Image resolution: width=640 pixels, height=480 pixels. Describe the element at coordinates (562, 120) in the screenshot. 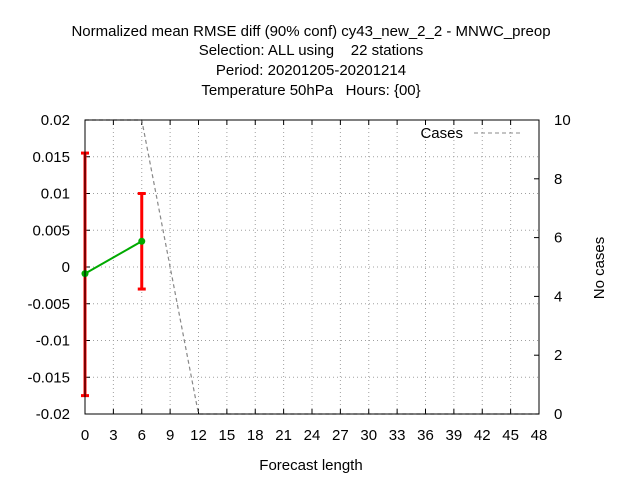

I see `y2-tick-label: 10` at that location.